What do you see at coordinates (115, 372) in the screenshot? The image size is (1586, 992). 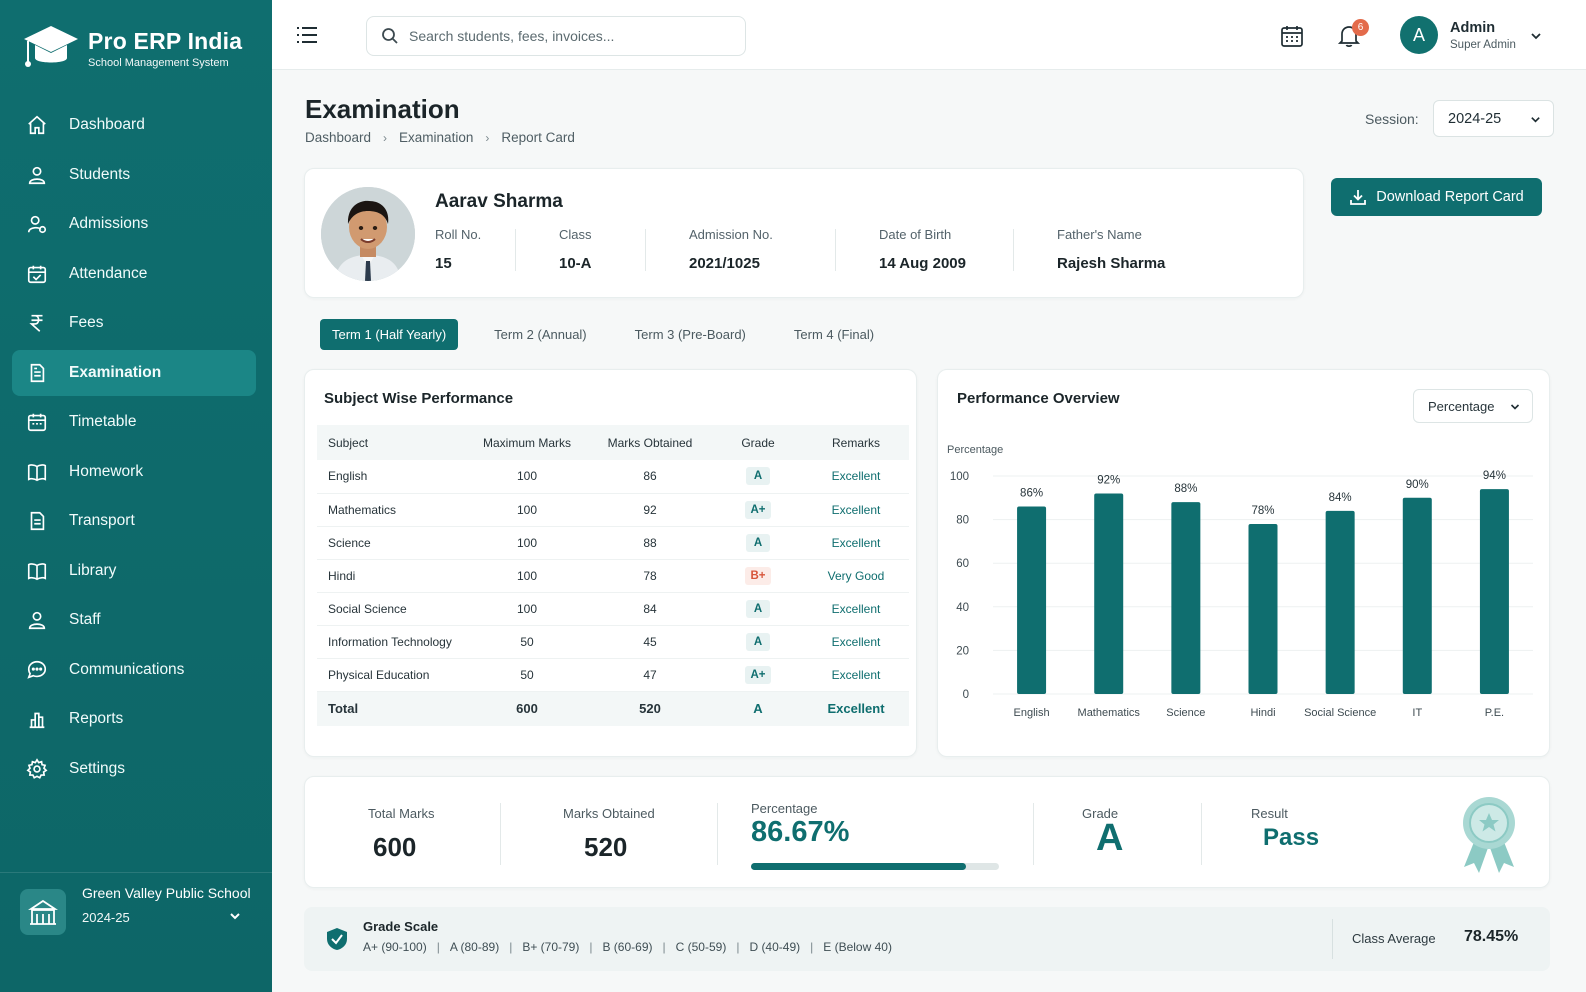 I see `sidebar-item-label: Examination` at bounding box center [115, 372].